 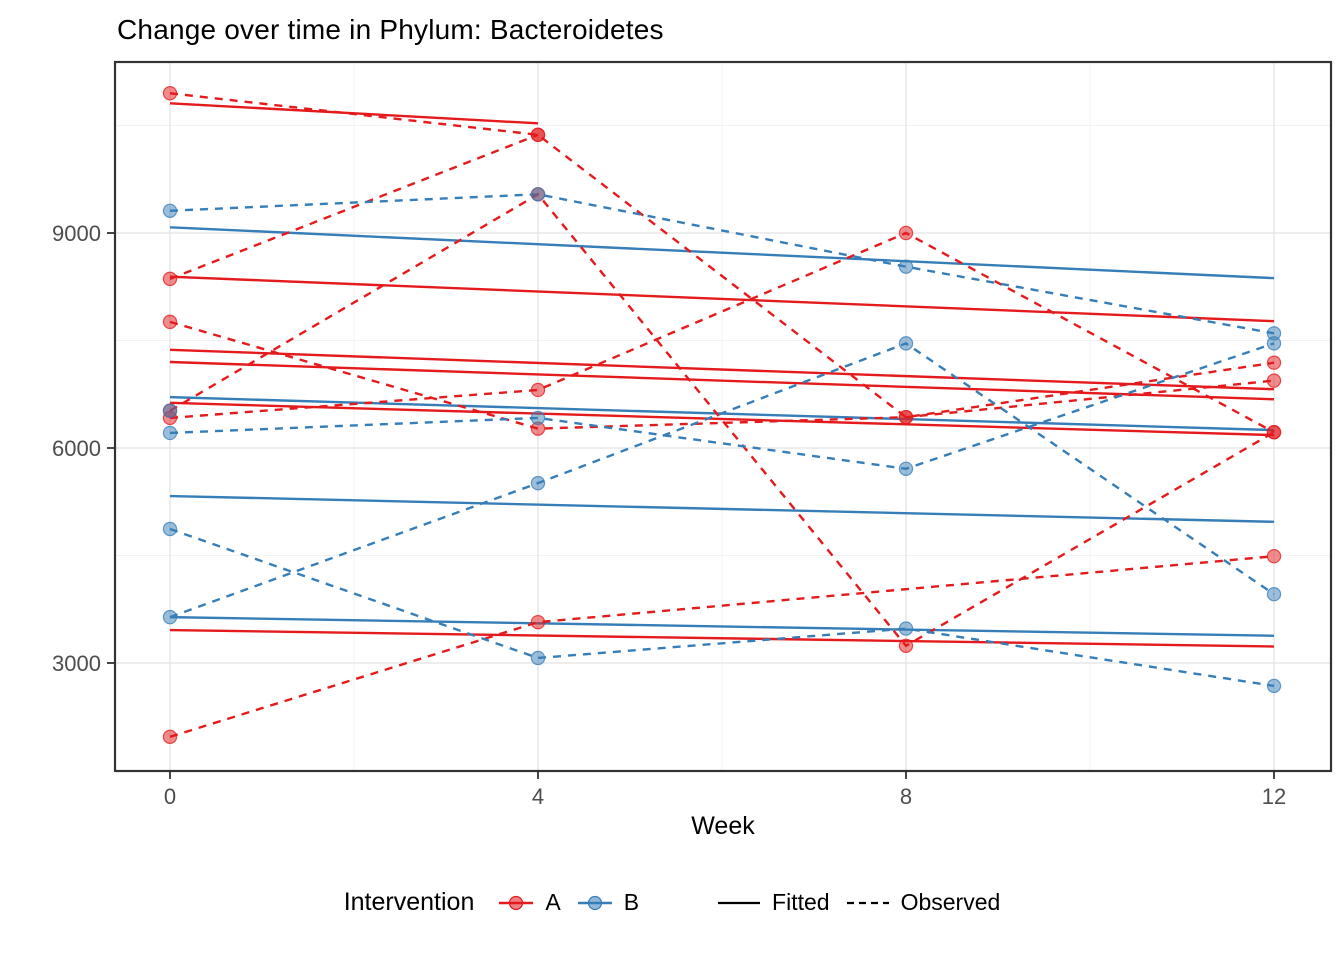 I want to click on legend-item-group-b: B, so click(x=607, y=903).